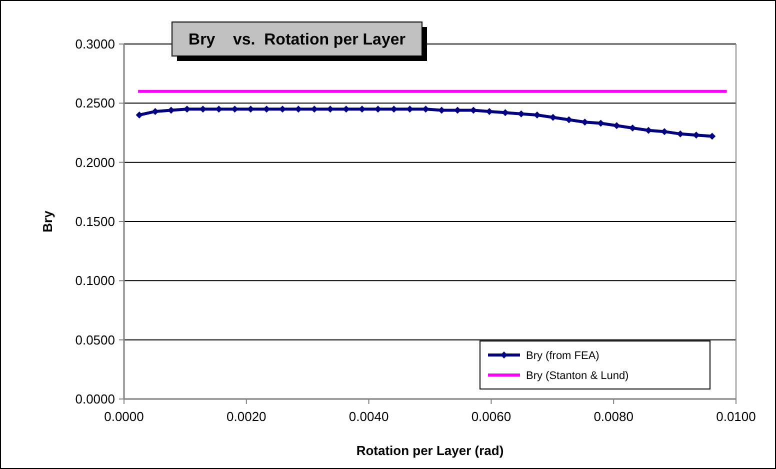 The height and width of the screenshot is (469, 776). What do you see at coordinates (246, 416) in the screenshot?
I see `x-tick-label: 0.0020` at bounding box center [246, 416].